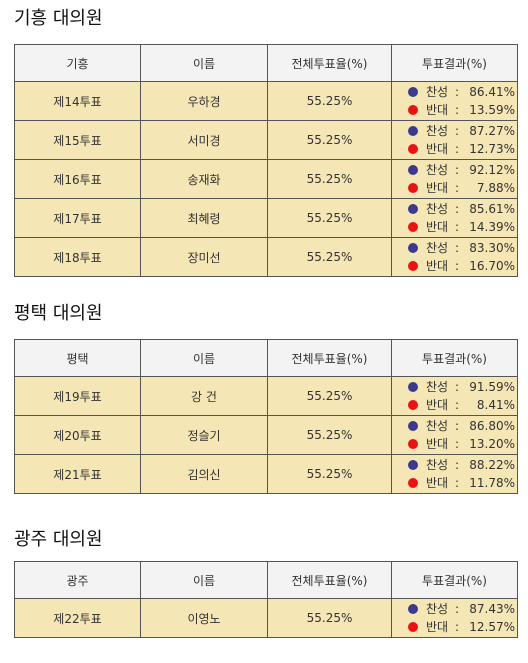  What do you see at coordinates (204, 179) in the screenshot?
I see `candidate-name: 송재화` at bounding box center [204, 179].